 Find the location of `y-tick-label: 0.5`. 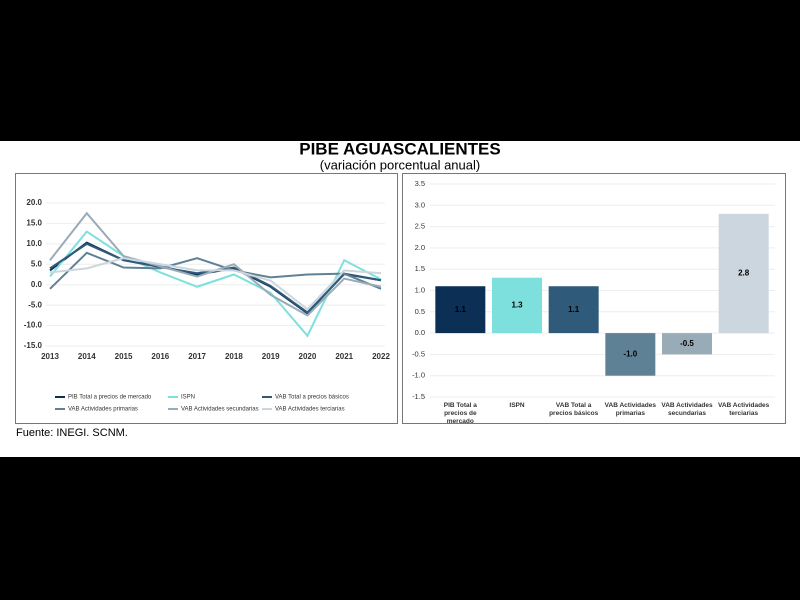

y-tick-label: 0.5 is located at coordinates (420, 311).